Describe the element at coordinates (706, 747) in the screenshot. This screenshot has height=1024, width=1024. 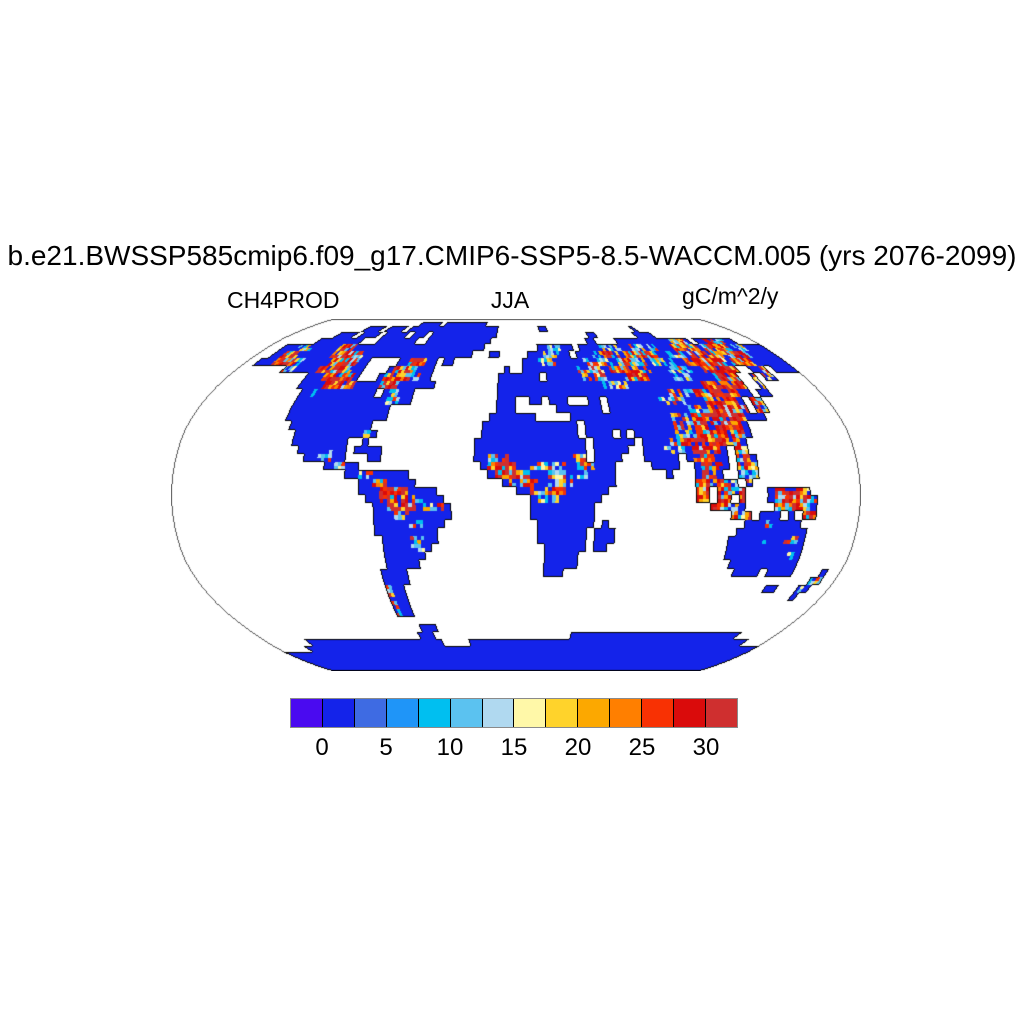
I see `colorbar-tick-label: 30` at that location.